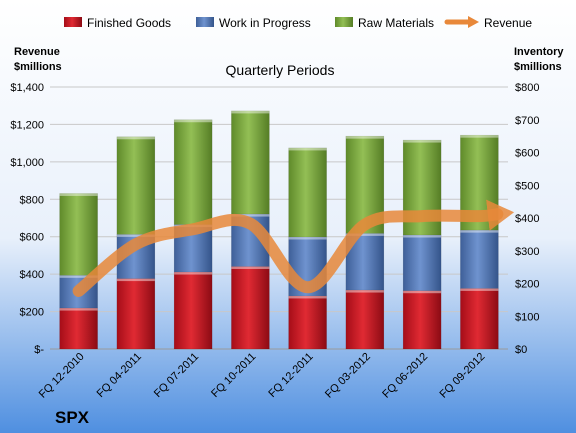  What do you see at coordinates (538, 67) in the screenshot?
I see `right-axis-title-line2: $millions` at bounding box center [538, 67].